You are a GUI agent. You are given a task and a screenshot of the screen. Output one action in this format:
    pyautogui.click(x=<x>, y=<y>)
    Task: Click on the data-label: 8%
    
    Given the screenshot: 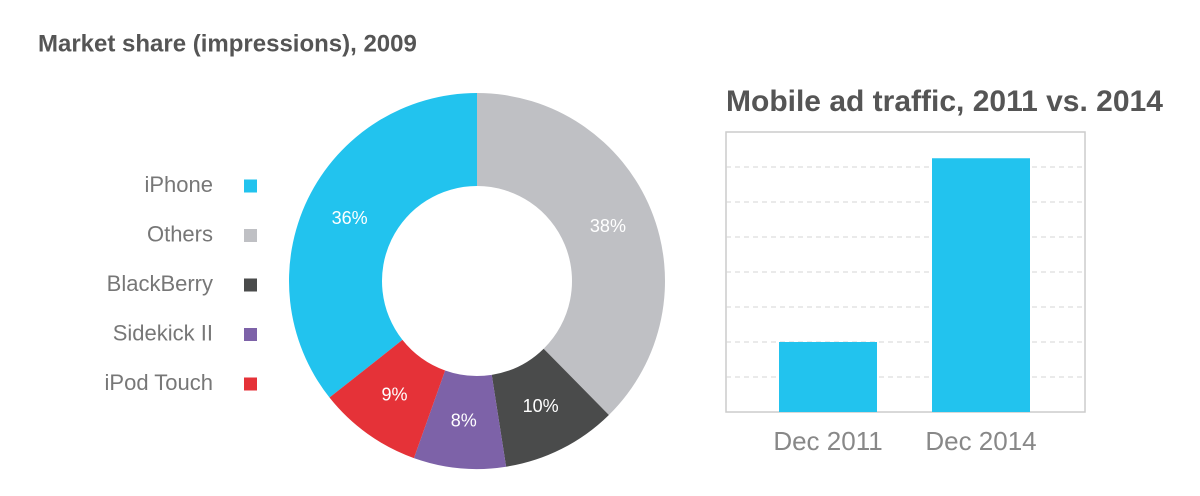 What is the action you would take?
    pyautogui.click(x=464, y=421)
    